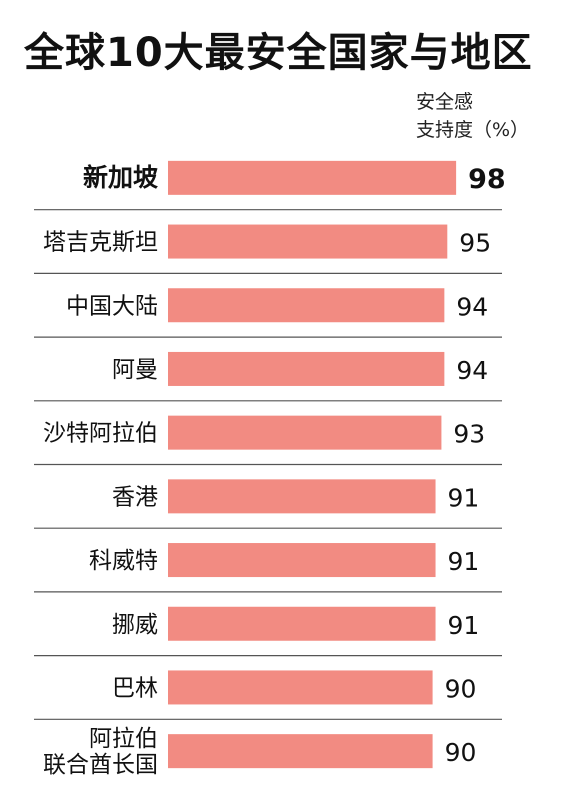 This screenshot has width=565, height=792. Describe the element at coordinates (135, 625) in the screenshot. I see `category-label: 挪威` at that location.